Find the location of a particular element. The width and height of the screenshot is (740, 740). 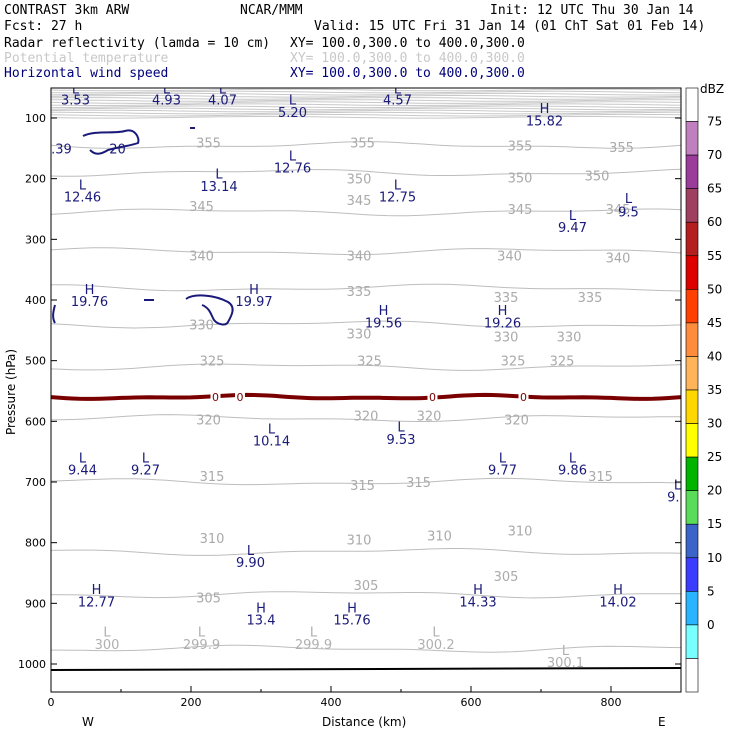

y-axis-label: Pressure (hPa) is located at coordinates (11, 392).